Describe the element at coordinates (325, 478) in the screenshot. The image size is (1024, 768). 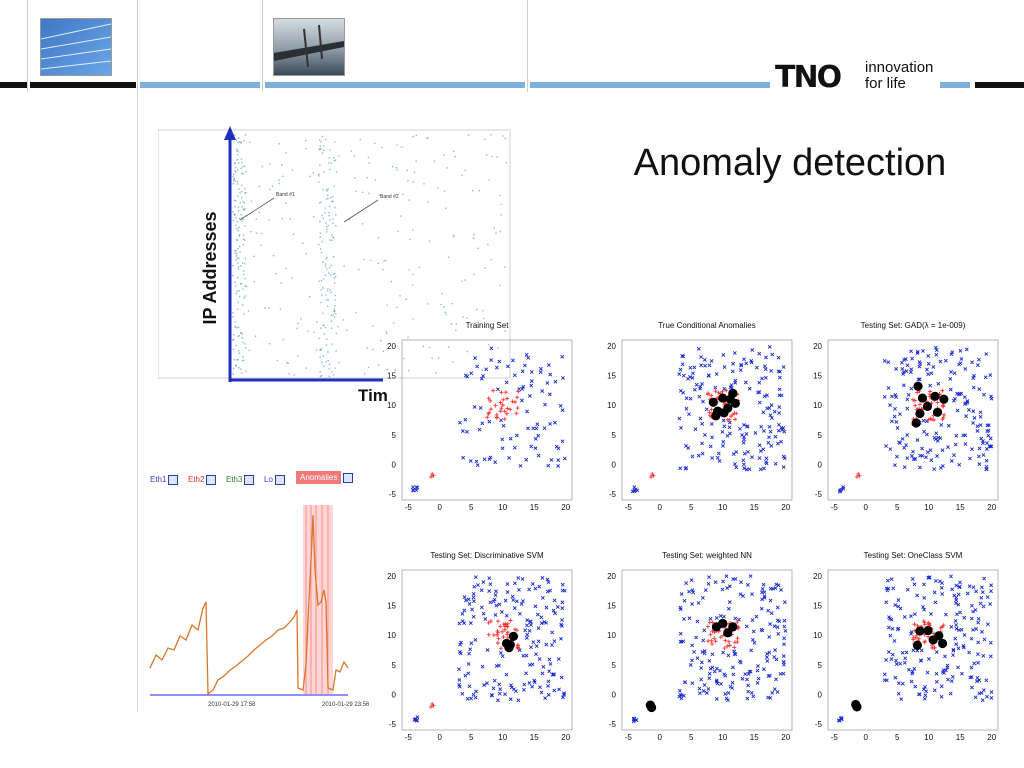
I see `legend-anomalies: Anomalies` at that location.